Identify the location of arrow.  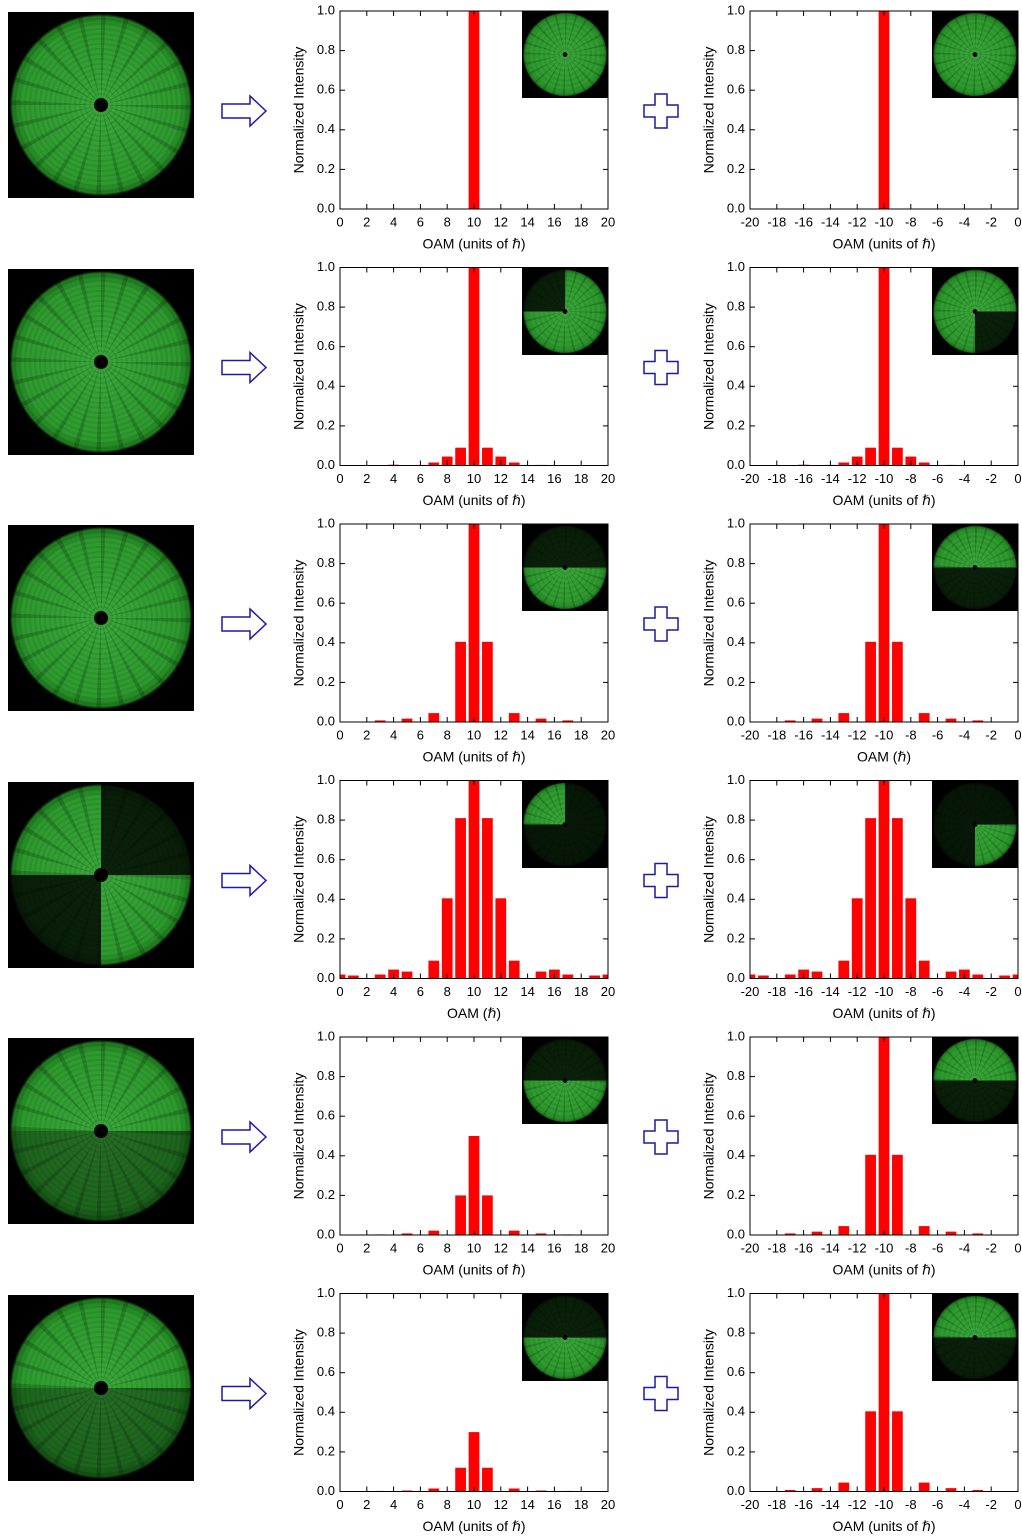
(244, 1393).